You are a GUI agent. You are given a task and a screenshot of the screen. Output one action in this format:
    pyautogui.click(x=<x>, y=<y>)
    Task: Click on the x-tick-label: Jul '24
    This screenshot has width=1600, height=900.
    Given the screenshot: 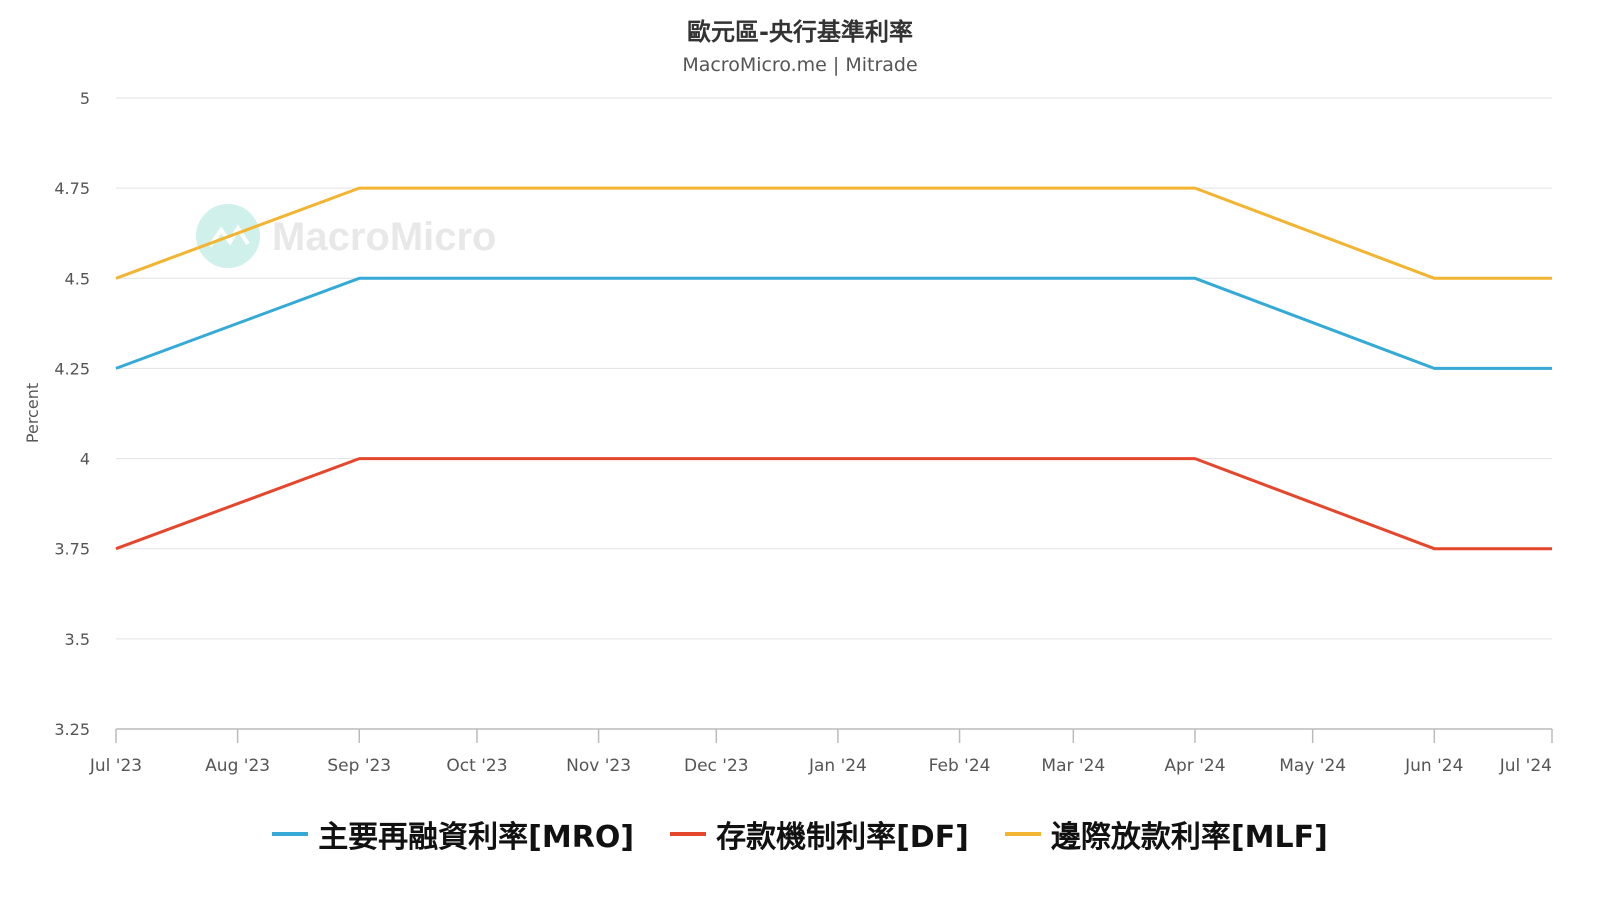 What is the action you would take?
    pyautogui.click(x=1525, y=766)
    